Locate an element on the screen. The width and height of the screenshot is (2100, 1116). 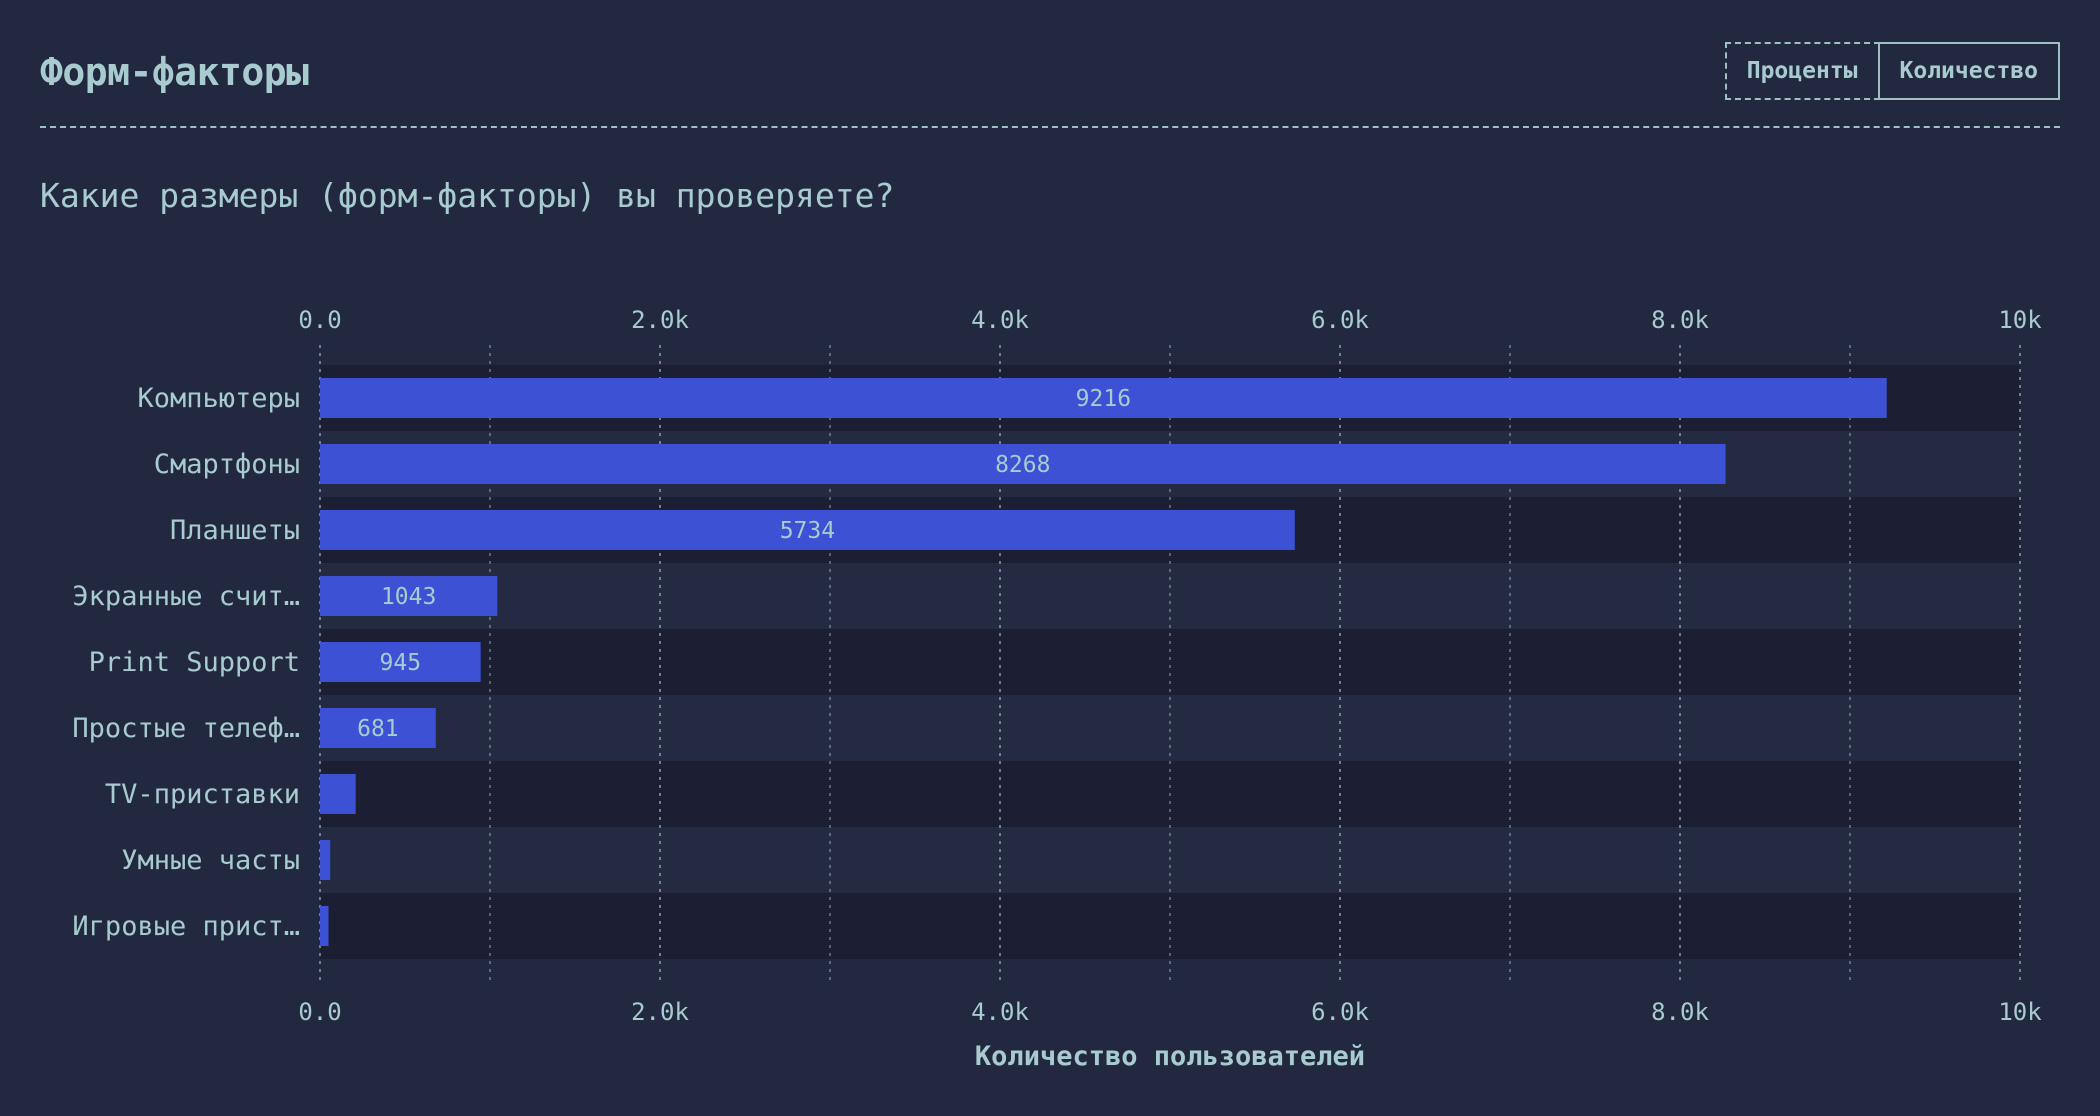
x-tick-label-top: 10k is located at coordinates (2020, 320).